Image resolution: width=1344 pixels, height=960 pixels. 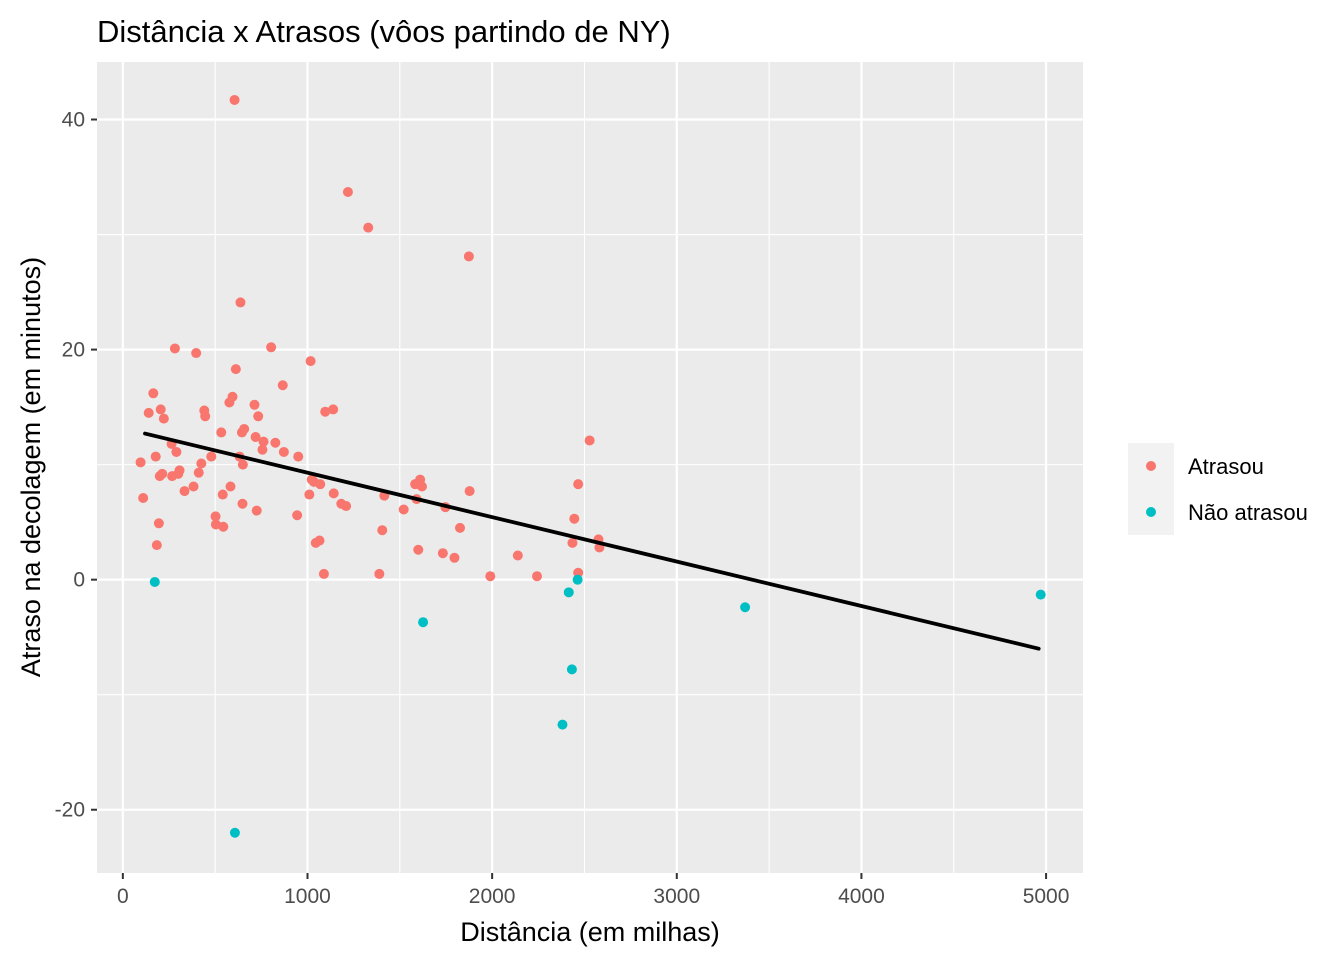 I want to click on y-tick-label: 40, so click(x=73, y=120).